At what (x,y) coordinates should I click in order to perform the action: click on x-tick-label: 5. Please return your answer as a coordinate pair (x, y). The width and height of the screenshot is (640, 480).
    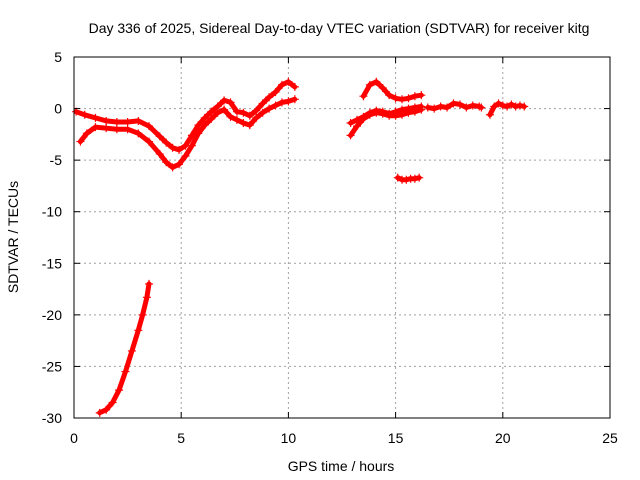
    Looking at the image, I should click on (181, 438).